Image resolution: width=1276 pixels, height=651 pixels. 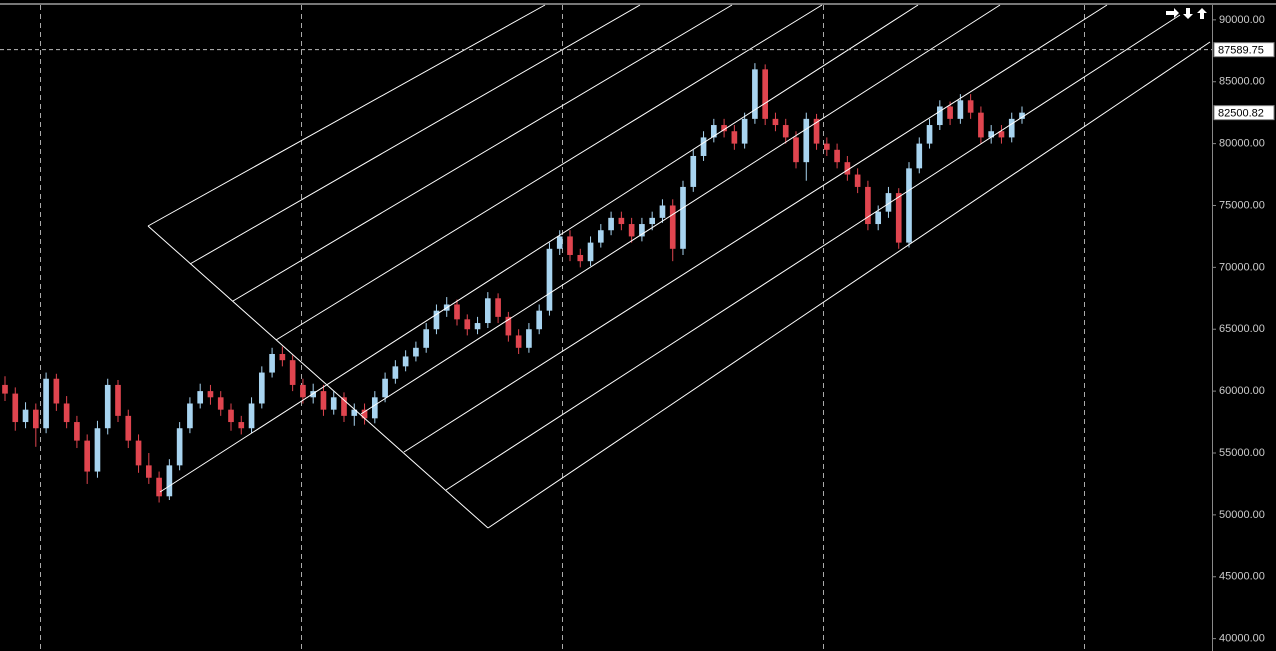 What do you see at coordinates (1242, 329) in the screenshot?
I see `y-tick-label: 65000.00` at bounding box center [1242, 329].